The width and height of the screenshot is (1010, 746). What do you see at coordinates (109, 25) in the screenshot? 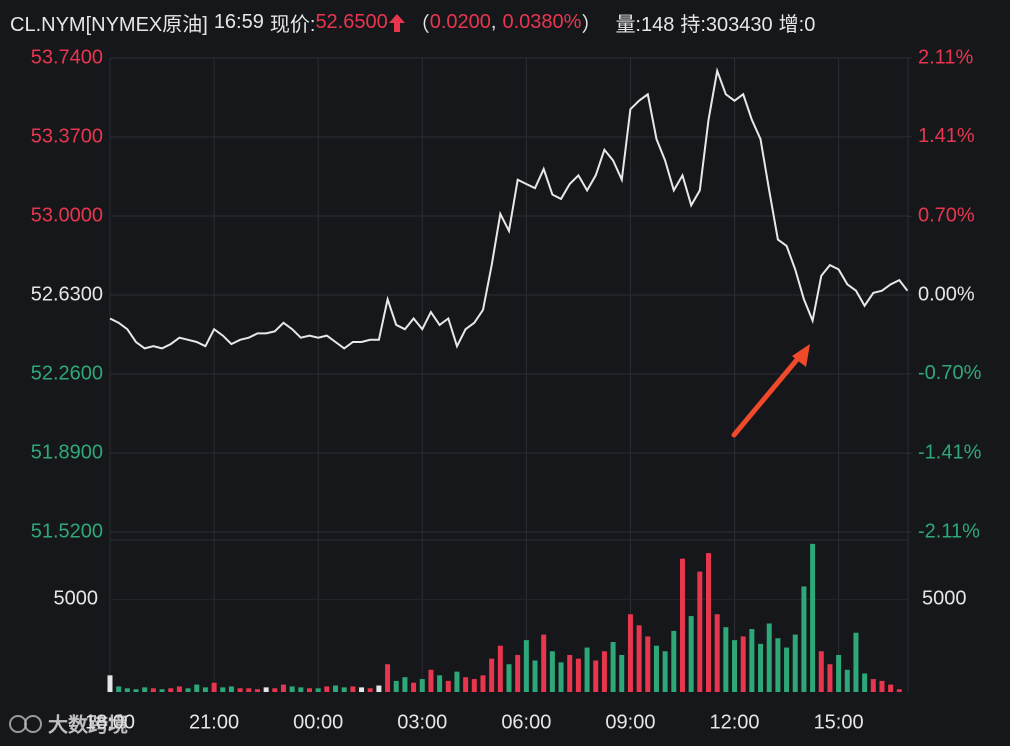
I see `symbol: CL.NYM[NYMEX原油]` at bounding box center [109, 25].